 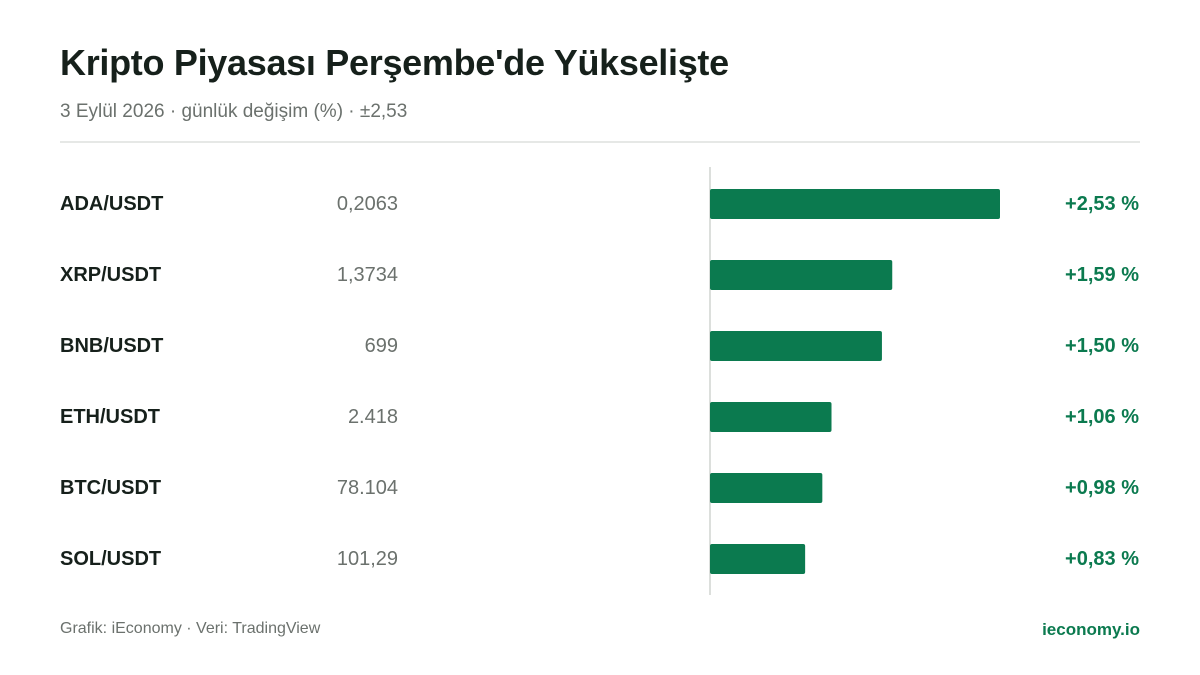 What do you see at coordinates (599, 559) in the screenshot?
I see `chart-row: SOL/USDT 101,29 +0,83 %` at bounding box center [599, 559].